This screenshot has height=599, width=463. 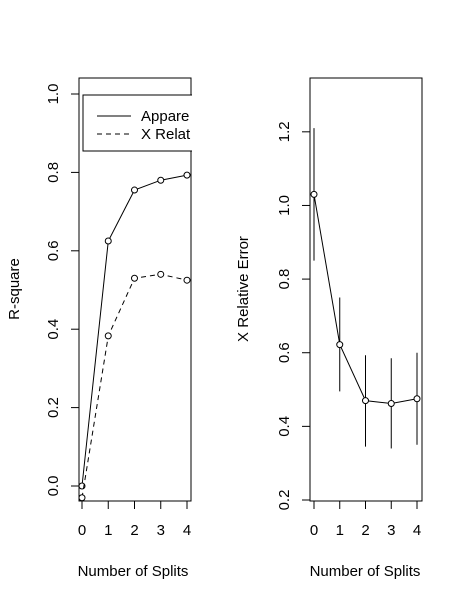 What do you see at coordinates (243, 289) in the screenshot?
I see `y-axis-label: X Relative Error` at bounding box center [243, 289].